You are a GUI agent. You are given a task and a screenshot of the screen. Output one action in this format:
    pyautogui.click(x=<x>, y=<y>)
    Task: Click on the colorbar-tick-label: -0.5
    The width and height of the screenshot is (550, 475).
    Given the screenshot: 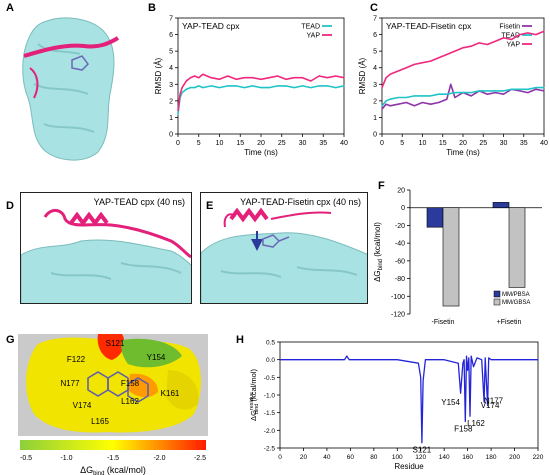 What is the action you would take?
    pyautogui.click(x=26, y=458)
    